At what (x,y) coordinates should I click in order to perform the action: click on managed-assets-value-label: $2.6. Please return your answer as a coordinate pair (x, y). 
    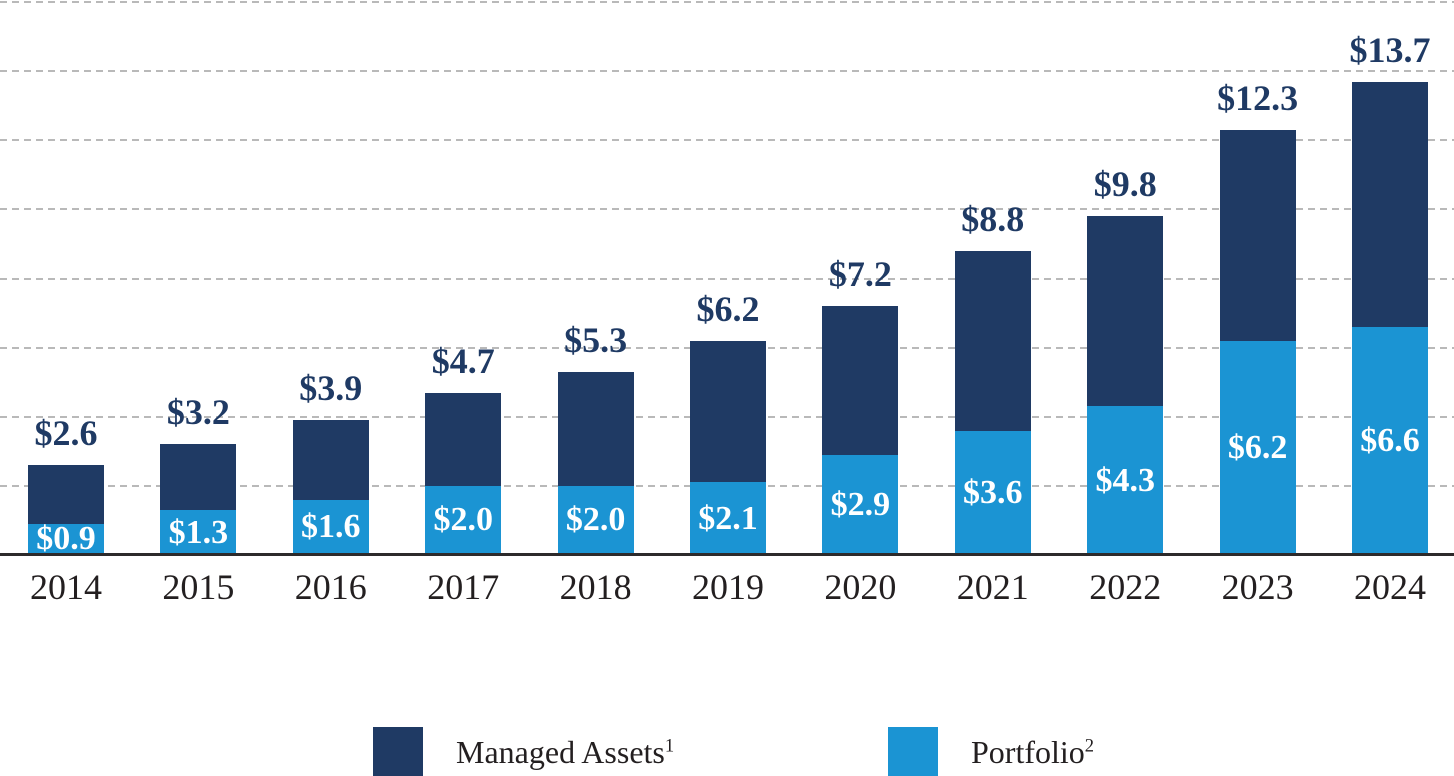
    Looking at the image, I should click on (66, 433).